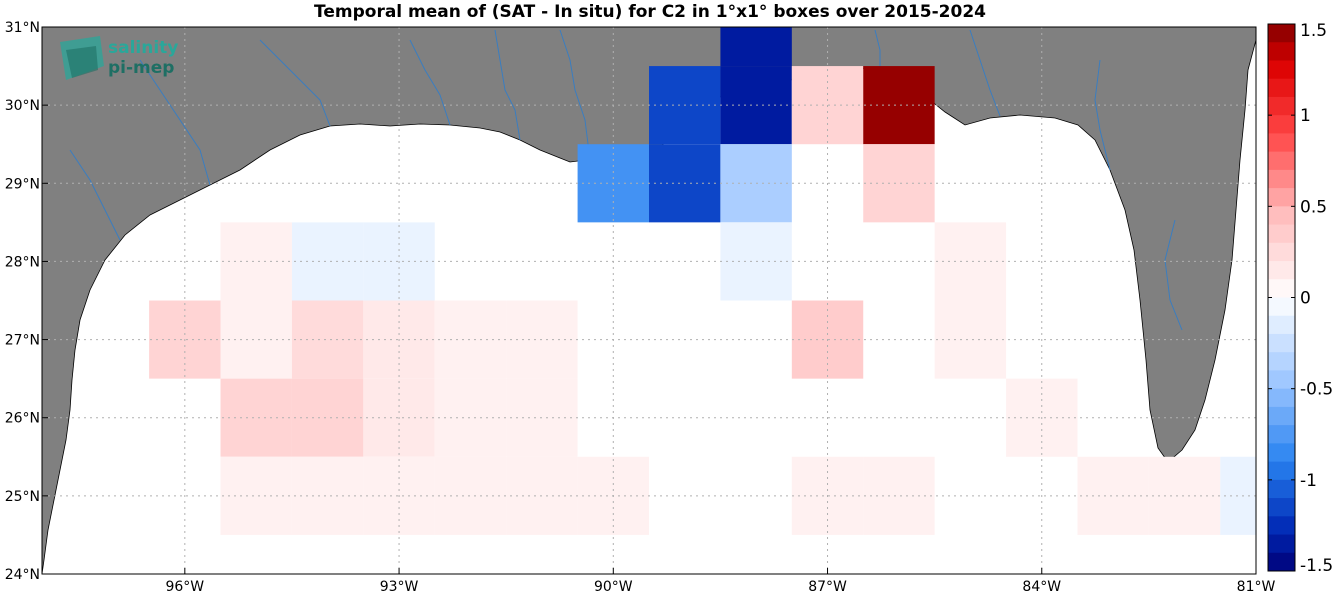  What do you see at coordinates (827, 586) in the screenshot?
I see `x-tick-label: 87°W` at bounding box center [827, 586].